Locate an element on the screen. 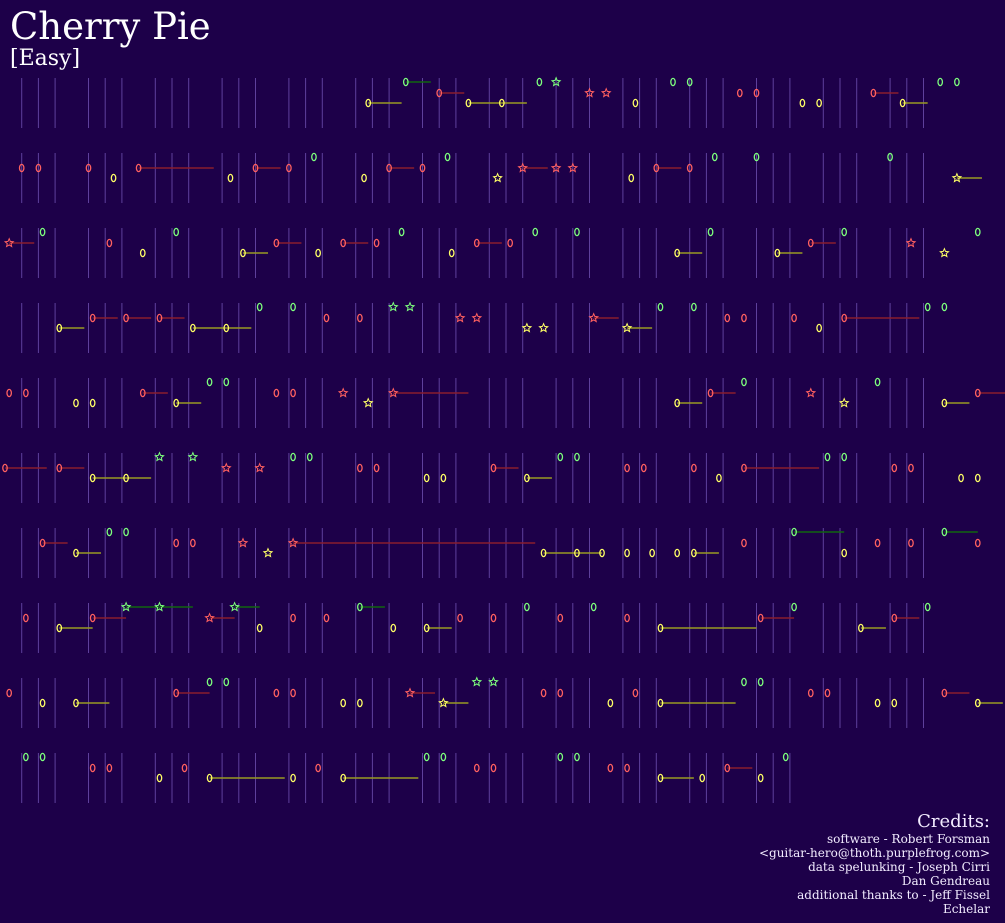 The width and height of the screenshot is (1005, 923). credit-line: additional thanks to - Jeff Fissel is located at coordinates (893, 895).